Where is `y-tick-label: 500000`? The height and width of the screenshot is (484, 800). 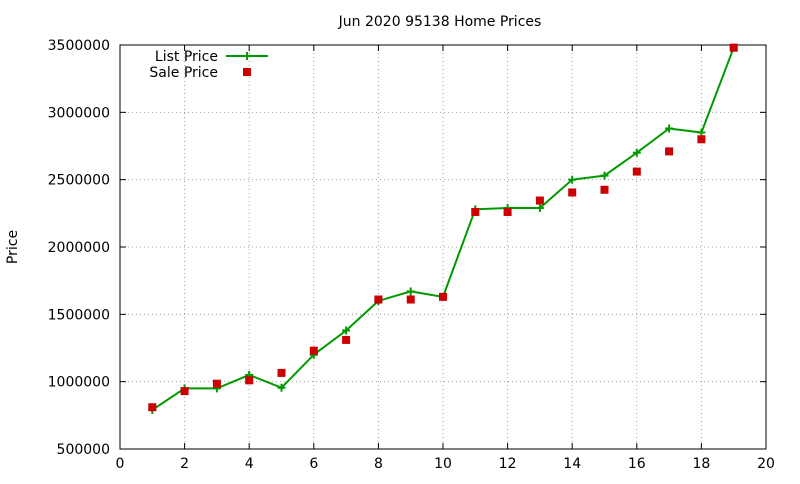 y-tick-label: 500000 is located at coordinates (83, 450).